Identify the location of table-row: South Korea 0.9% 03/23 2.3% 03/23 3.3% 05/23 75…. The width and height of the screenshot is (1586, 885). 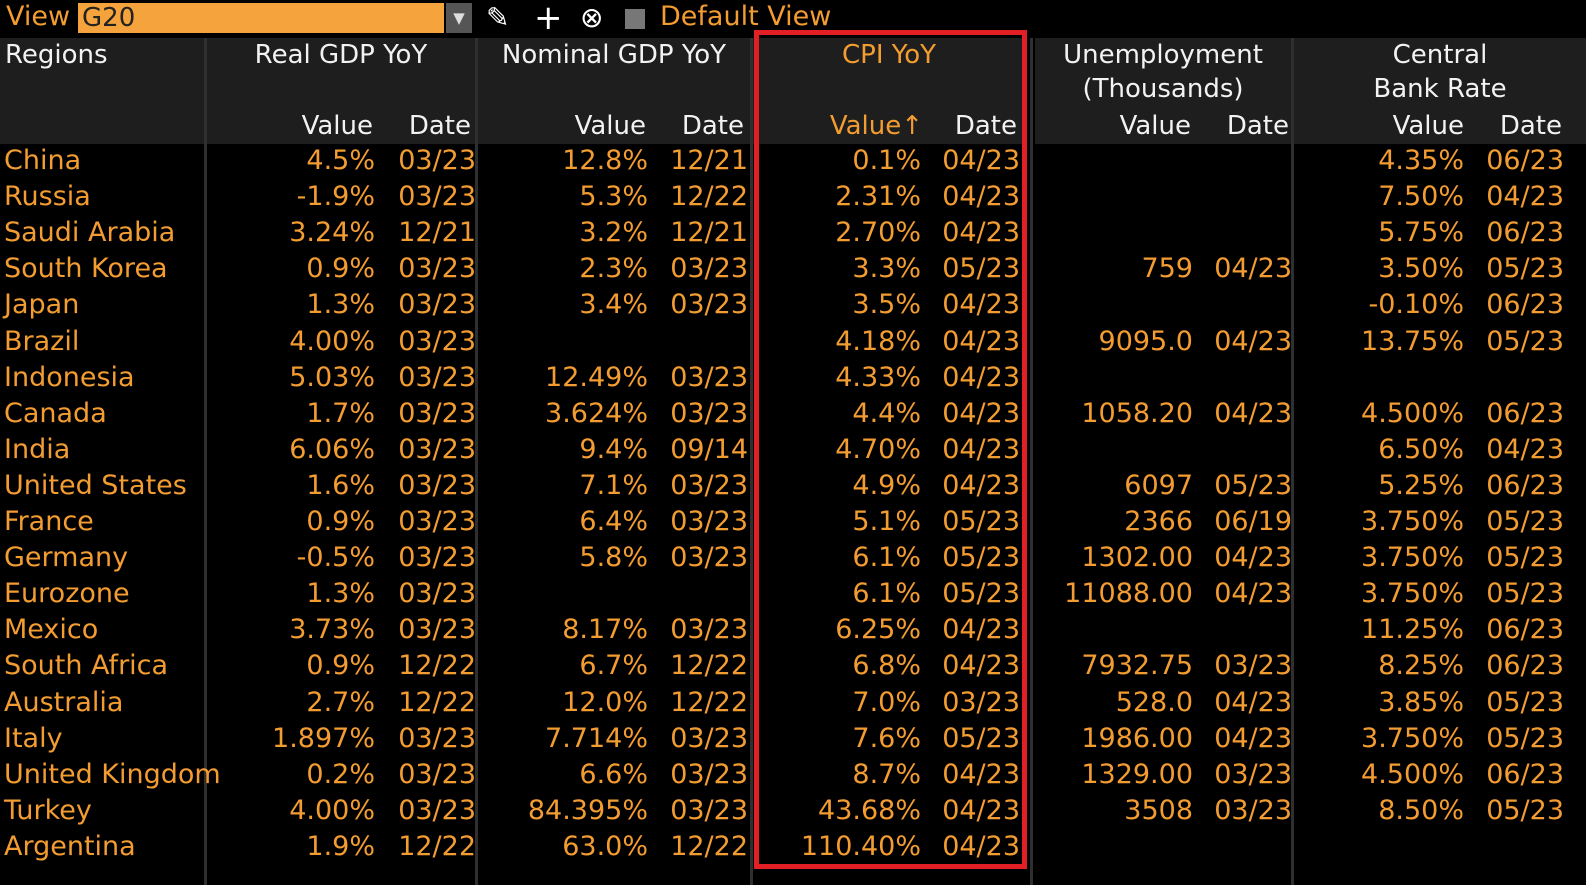
(793, 269).